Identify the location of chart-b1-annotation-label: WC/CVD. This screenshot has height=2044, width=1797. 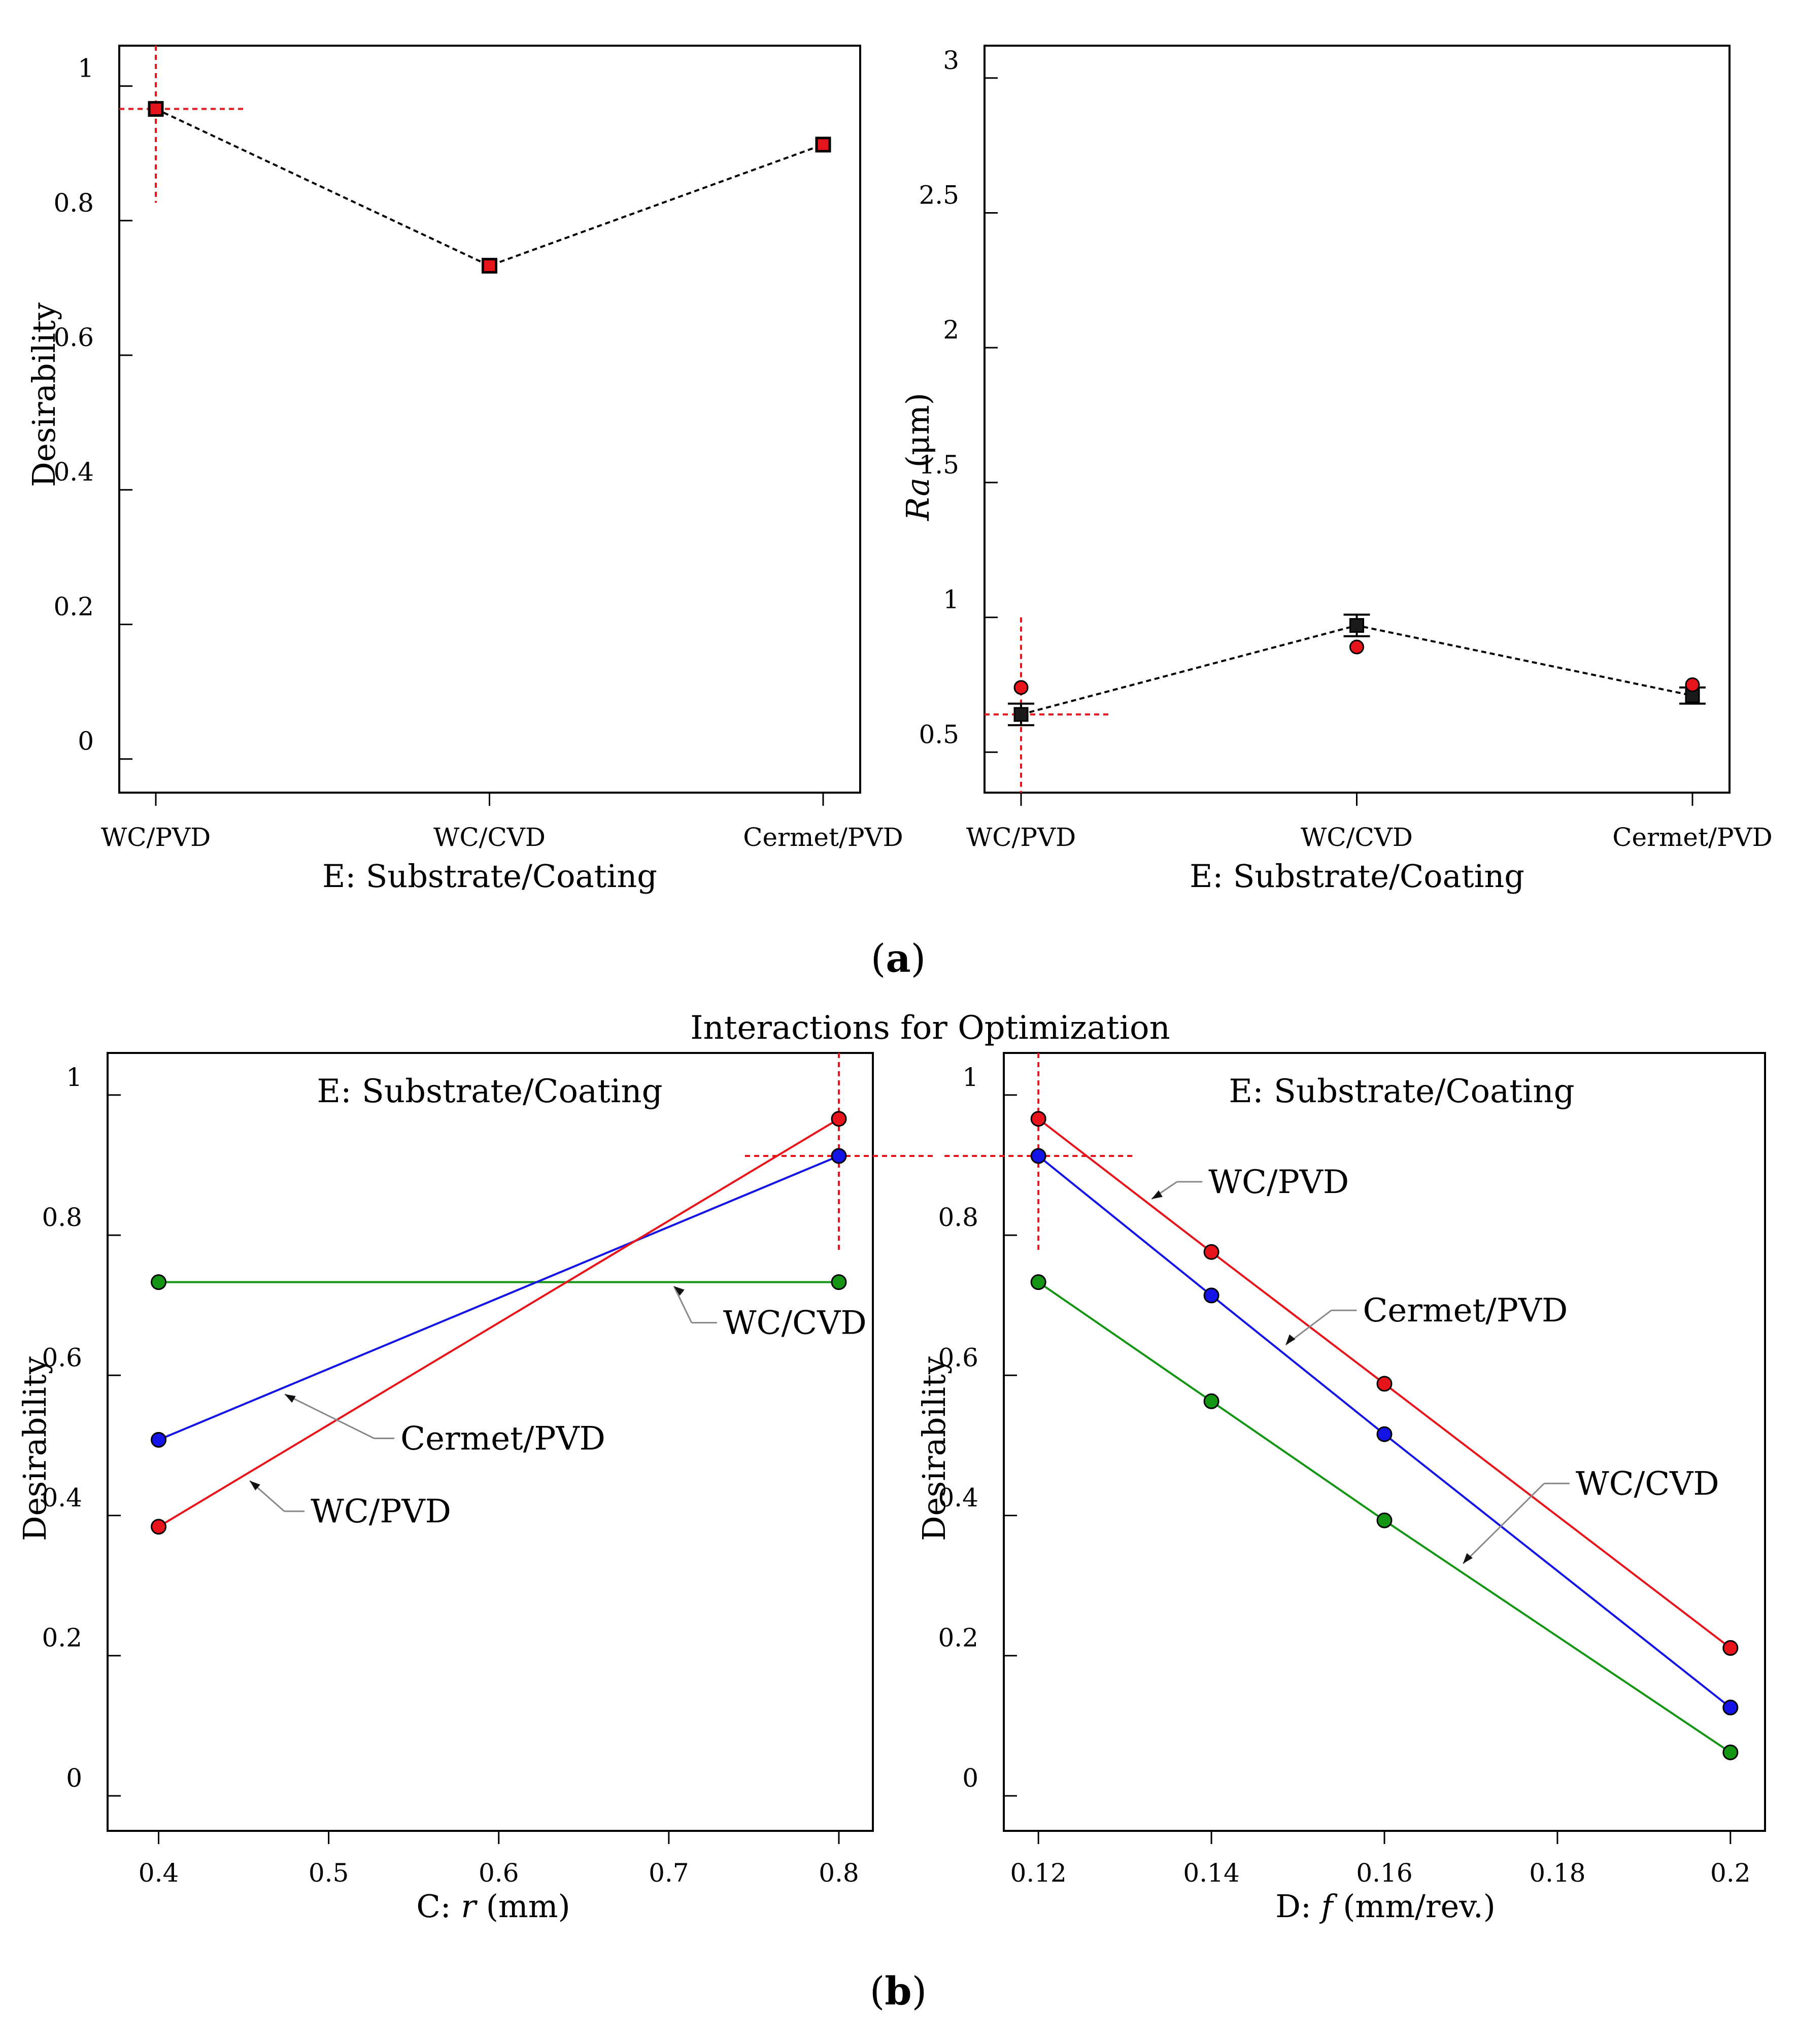
(795, 1323).